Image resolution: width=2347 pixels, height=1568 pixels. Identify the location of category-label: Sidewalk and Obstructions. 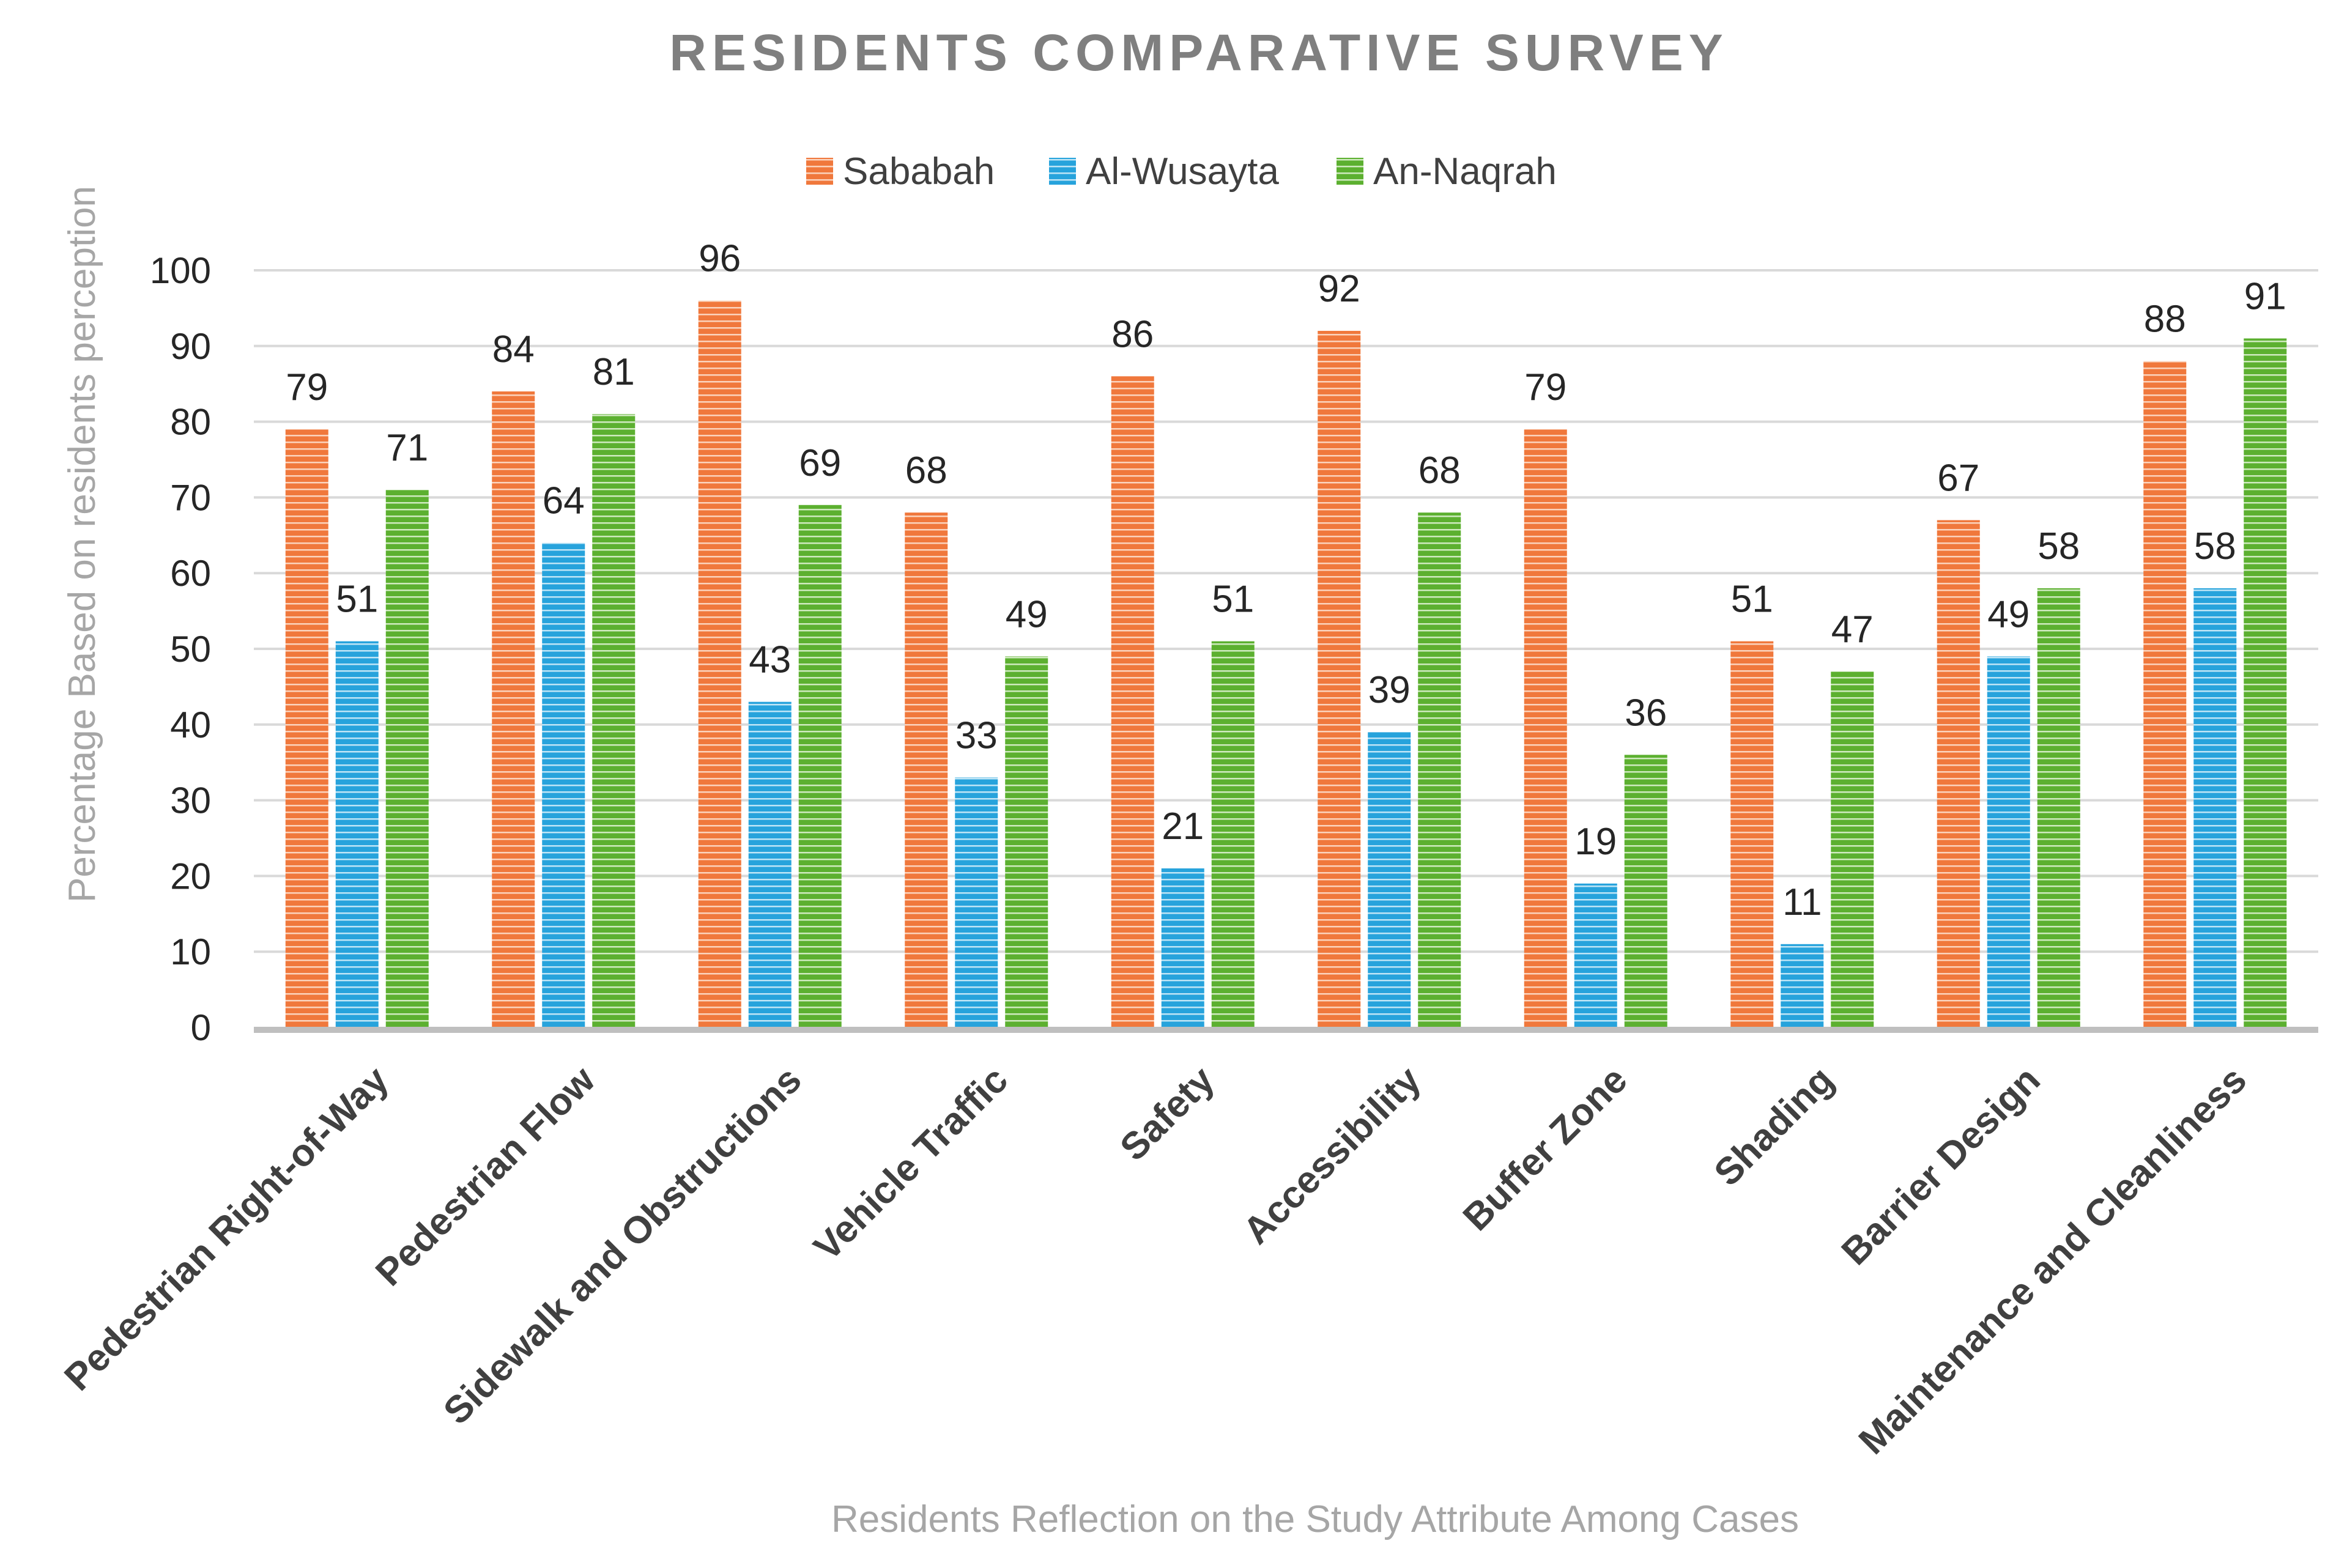
(623, 1246).